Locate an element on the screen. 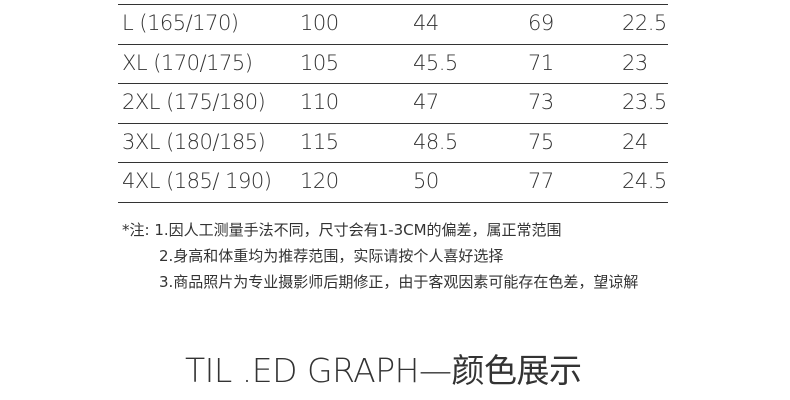  value-cell: 75 is located at coordinates (541, 141).